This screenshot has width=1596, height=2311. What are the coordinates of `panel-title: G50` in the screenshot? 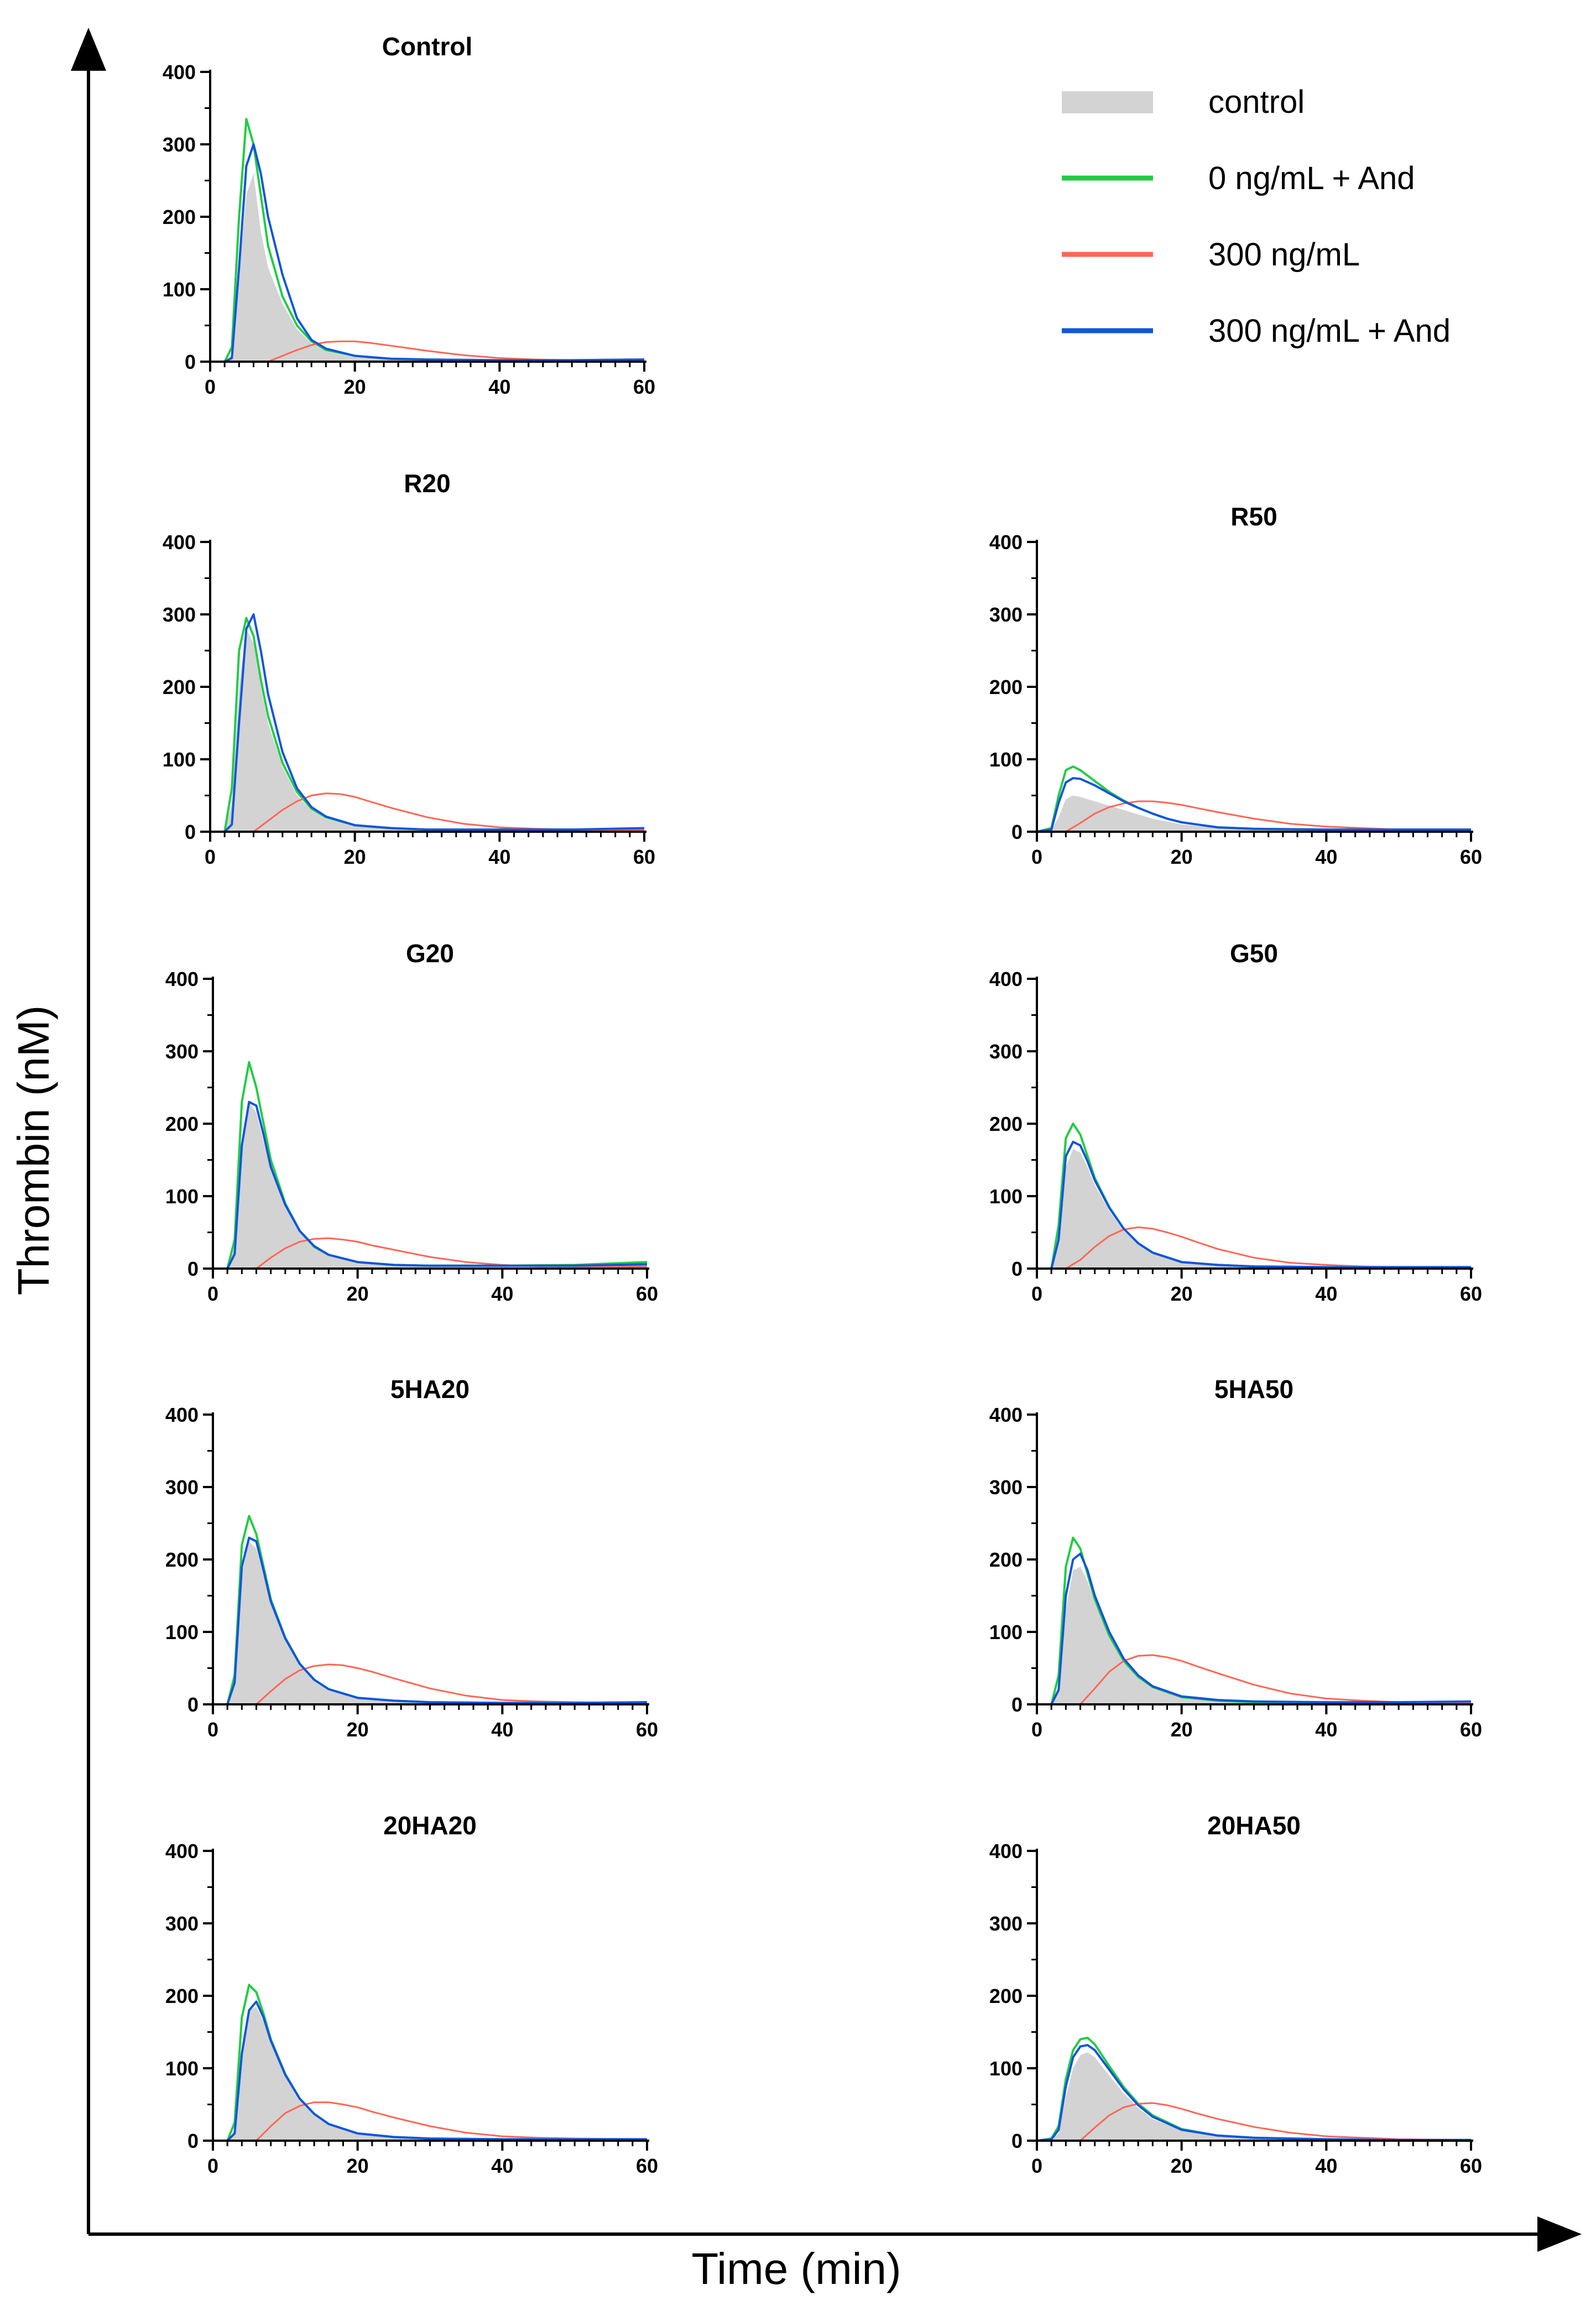 It's located at (1254, 953).